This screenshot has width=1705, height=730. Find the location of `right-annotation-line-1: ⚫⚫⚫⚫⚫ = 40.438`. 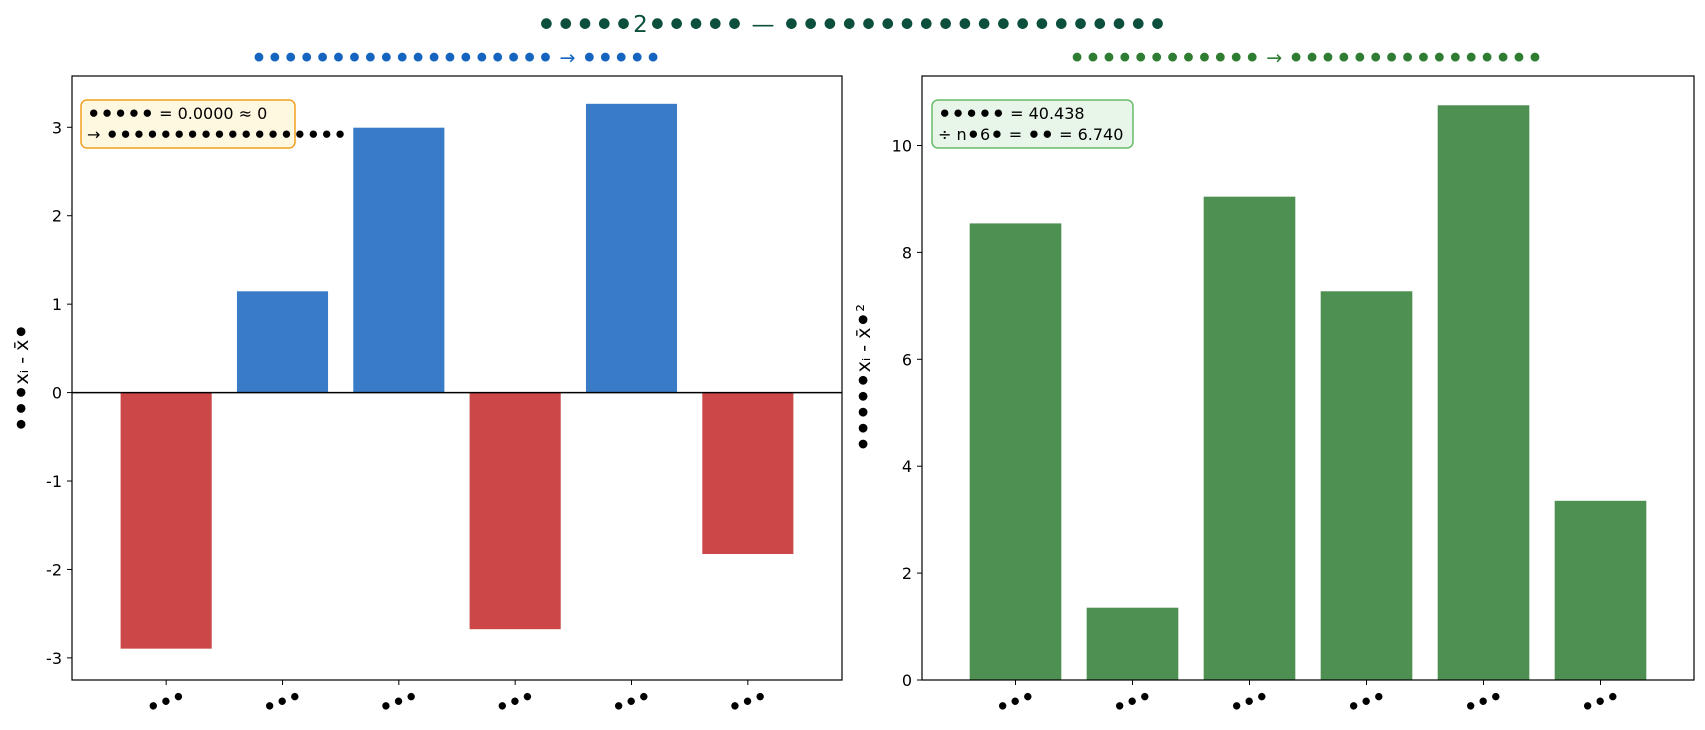

right-annotation-line-1: ⚫⚫⚫⚫⚫ = 40.438 is located at coordinates (1011, 113).